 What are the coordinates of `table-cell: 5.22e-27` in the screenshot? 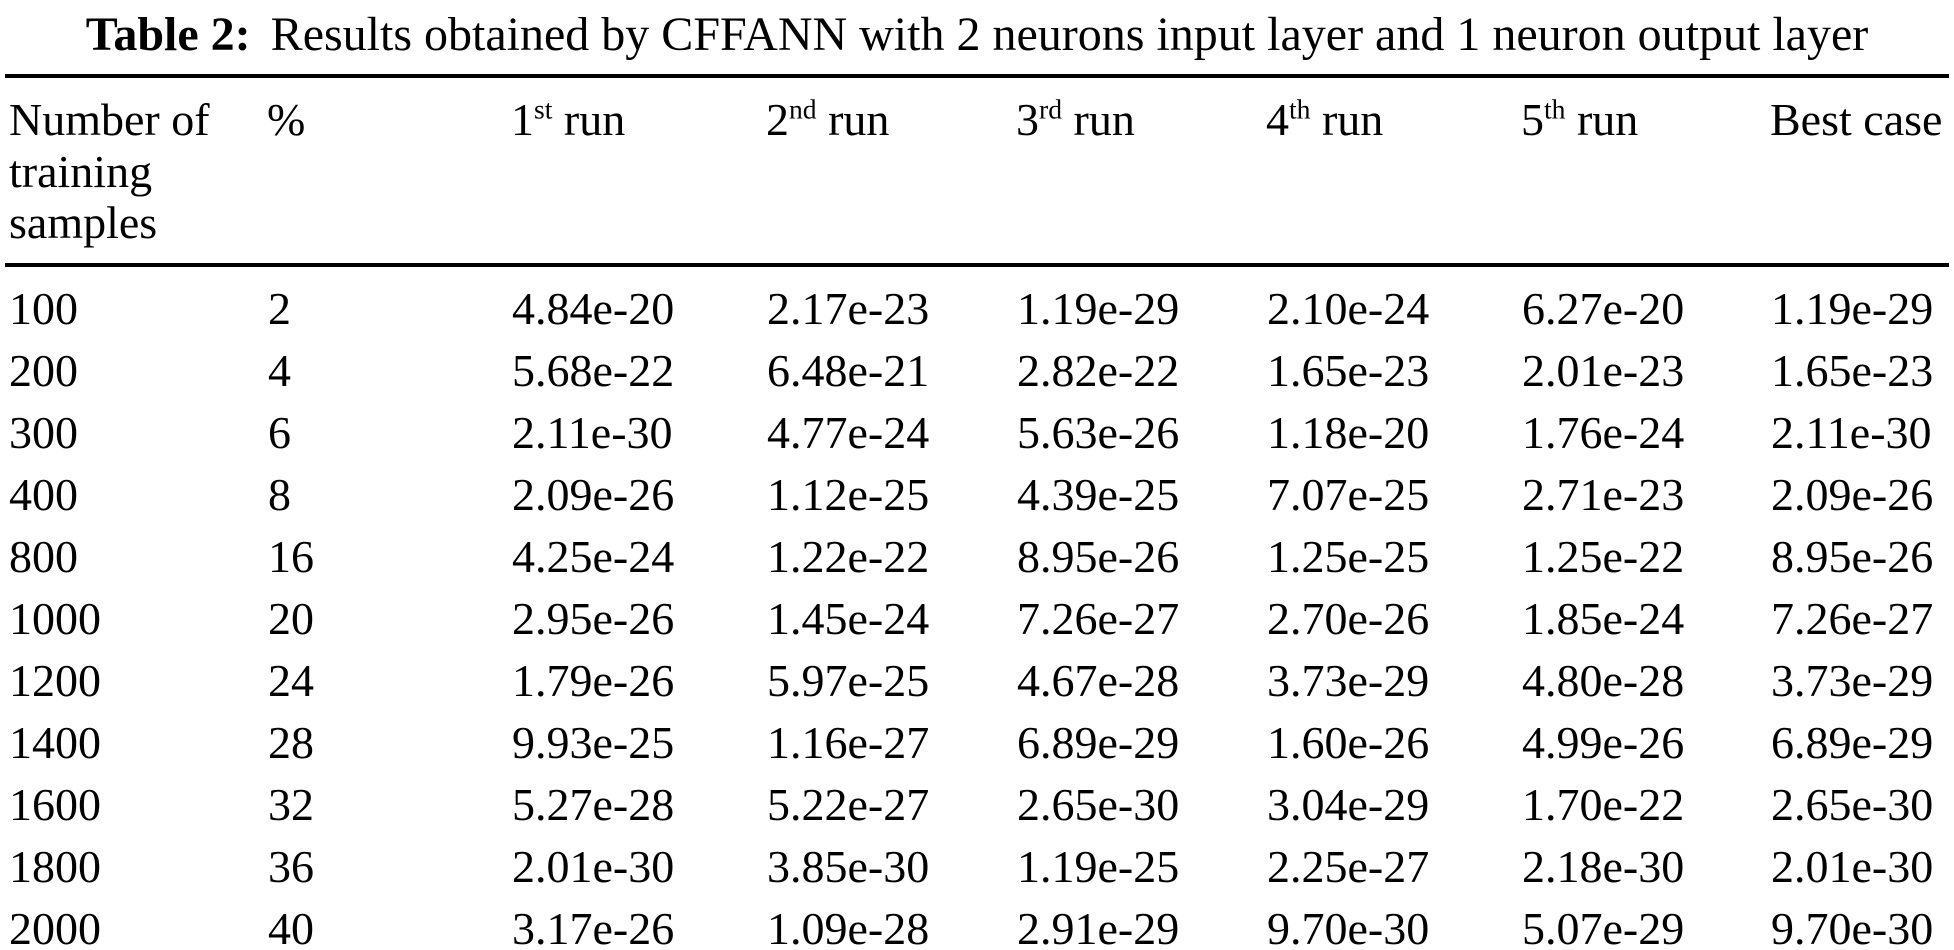 It's located at (848, 804).